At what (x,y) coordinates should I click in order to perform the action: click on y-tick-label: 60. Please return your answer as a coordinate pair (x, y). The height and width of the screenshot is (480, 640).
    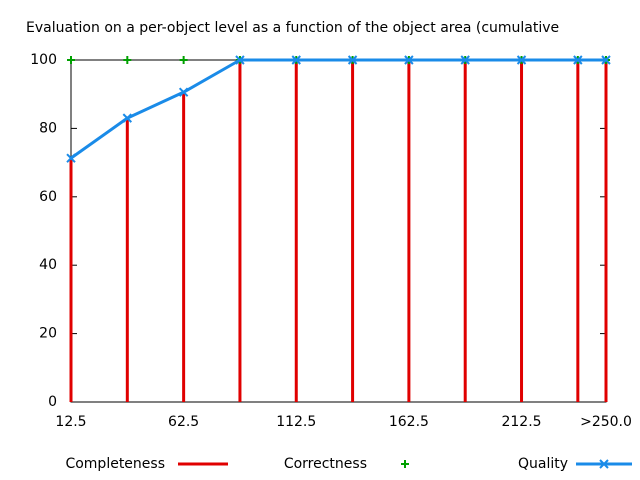
    Looking at the image, I should click on (48, 197).